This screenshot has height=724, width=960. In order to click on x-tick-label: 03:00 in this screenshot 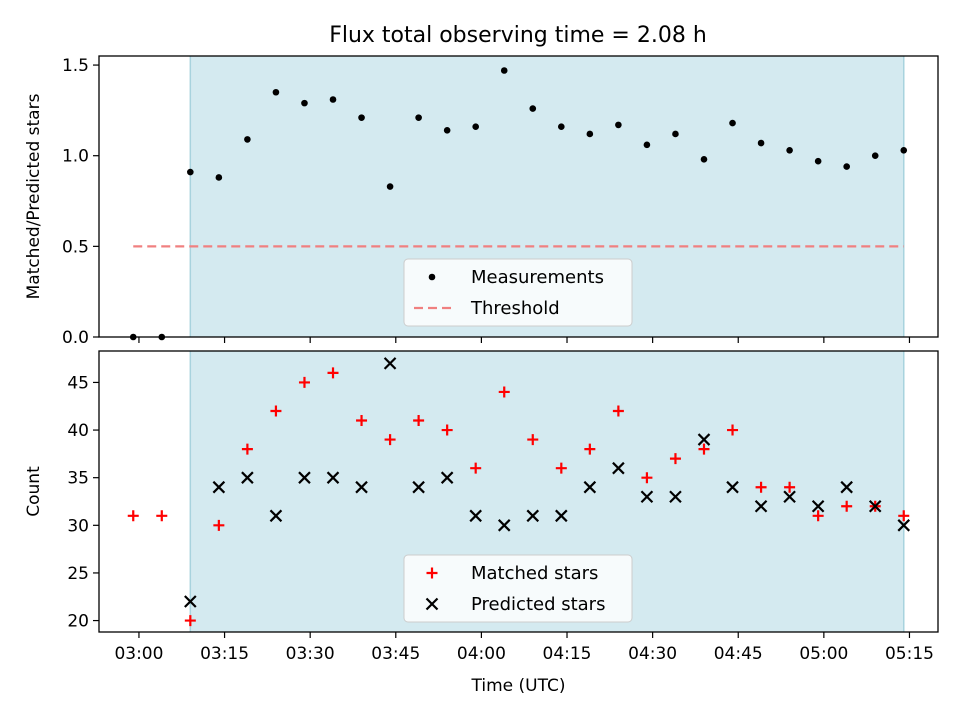, I will do `click(138, 654)`.